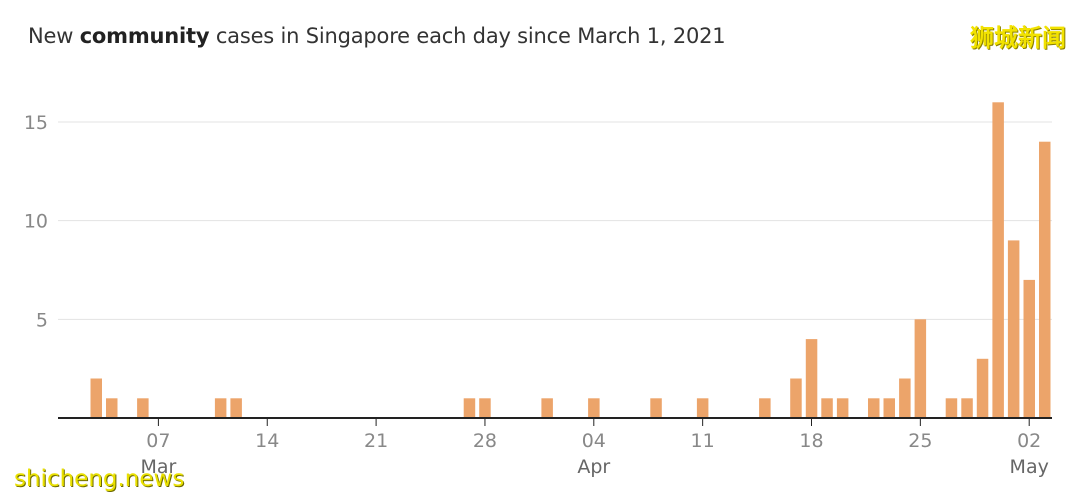 The height and width of the screenshot is (500, 1080). What do you see at coordinates (593, 467) in the screenshot?
I see `x-month-label: Apr` at bounding box center [593, 467].